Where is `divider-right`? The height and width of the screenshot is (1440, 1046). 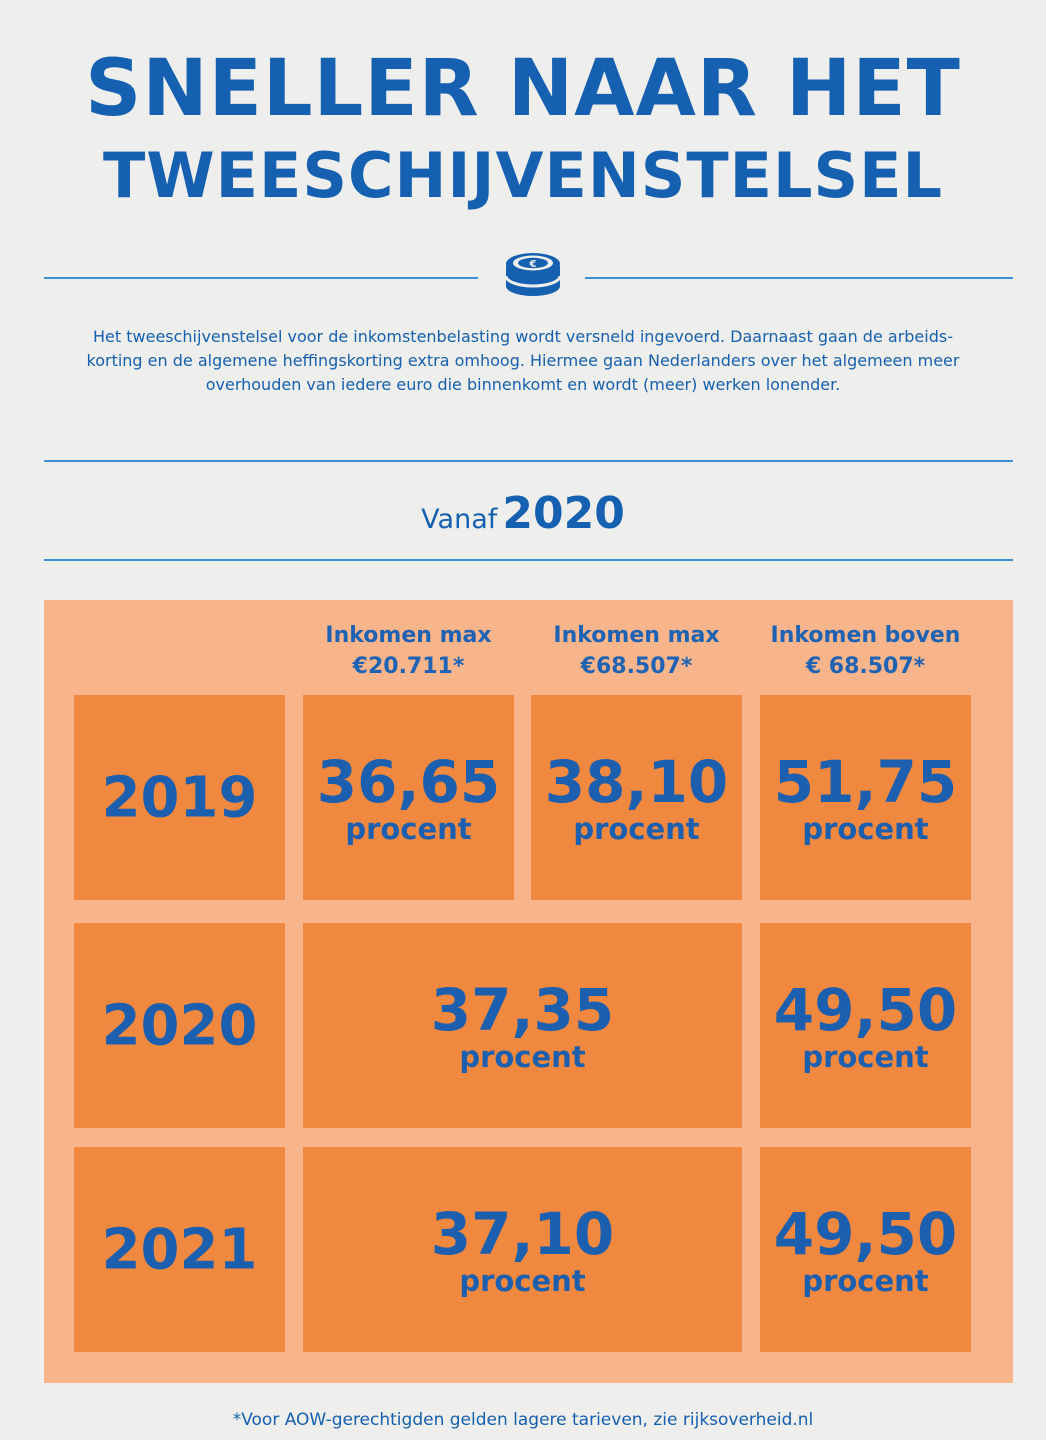
divider-right is located at coordinates (799, 278).